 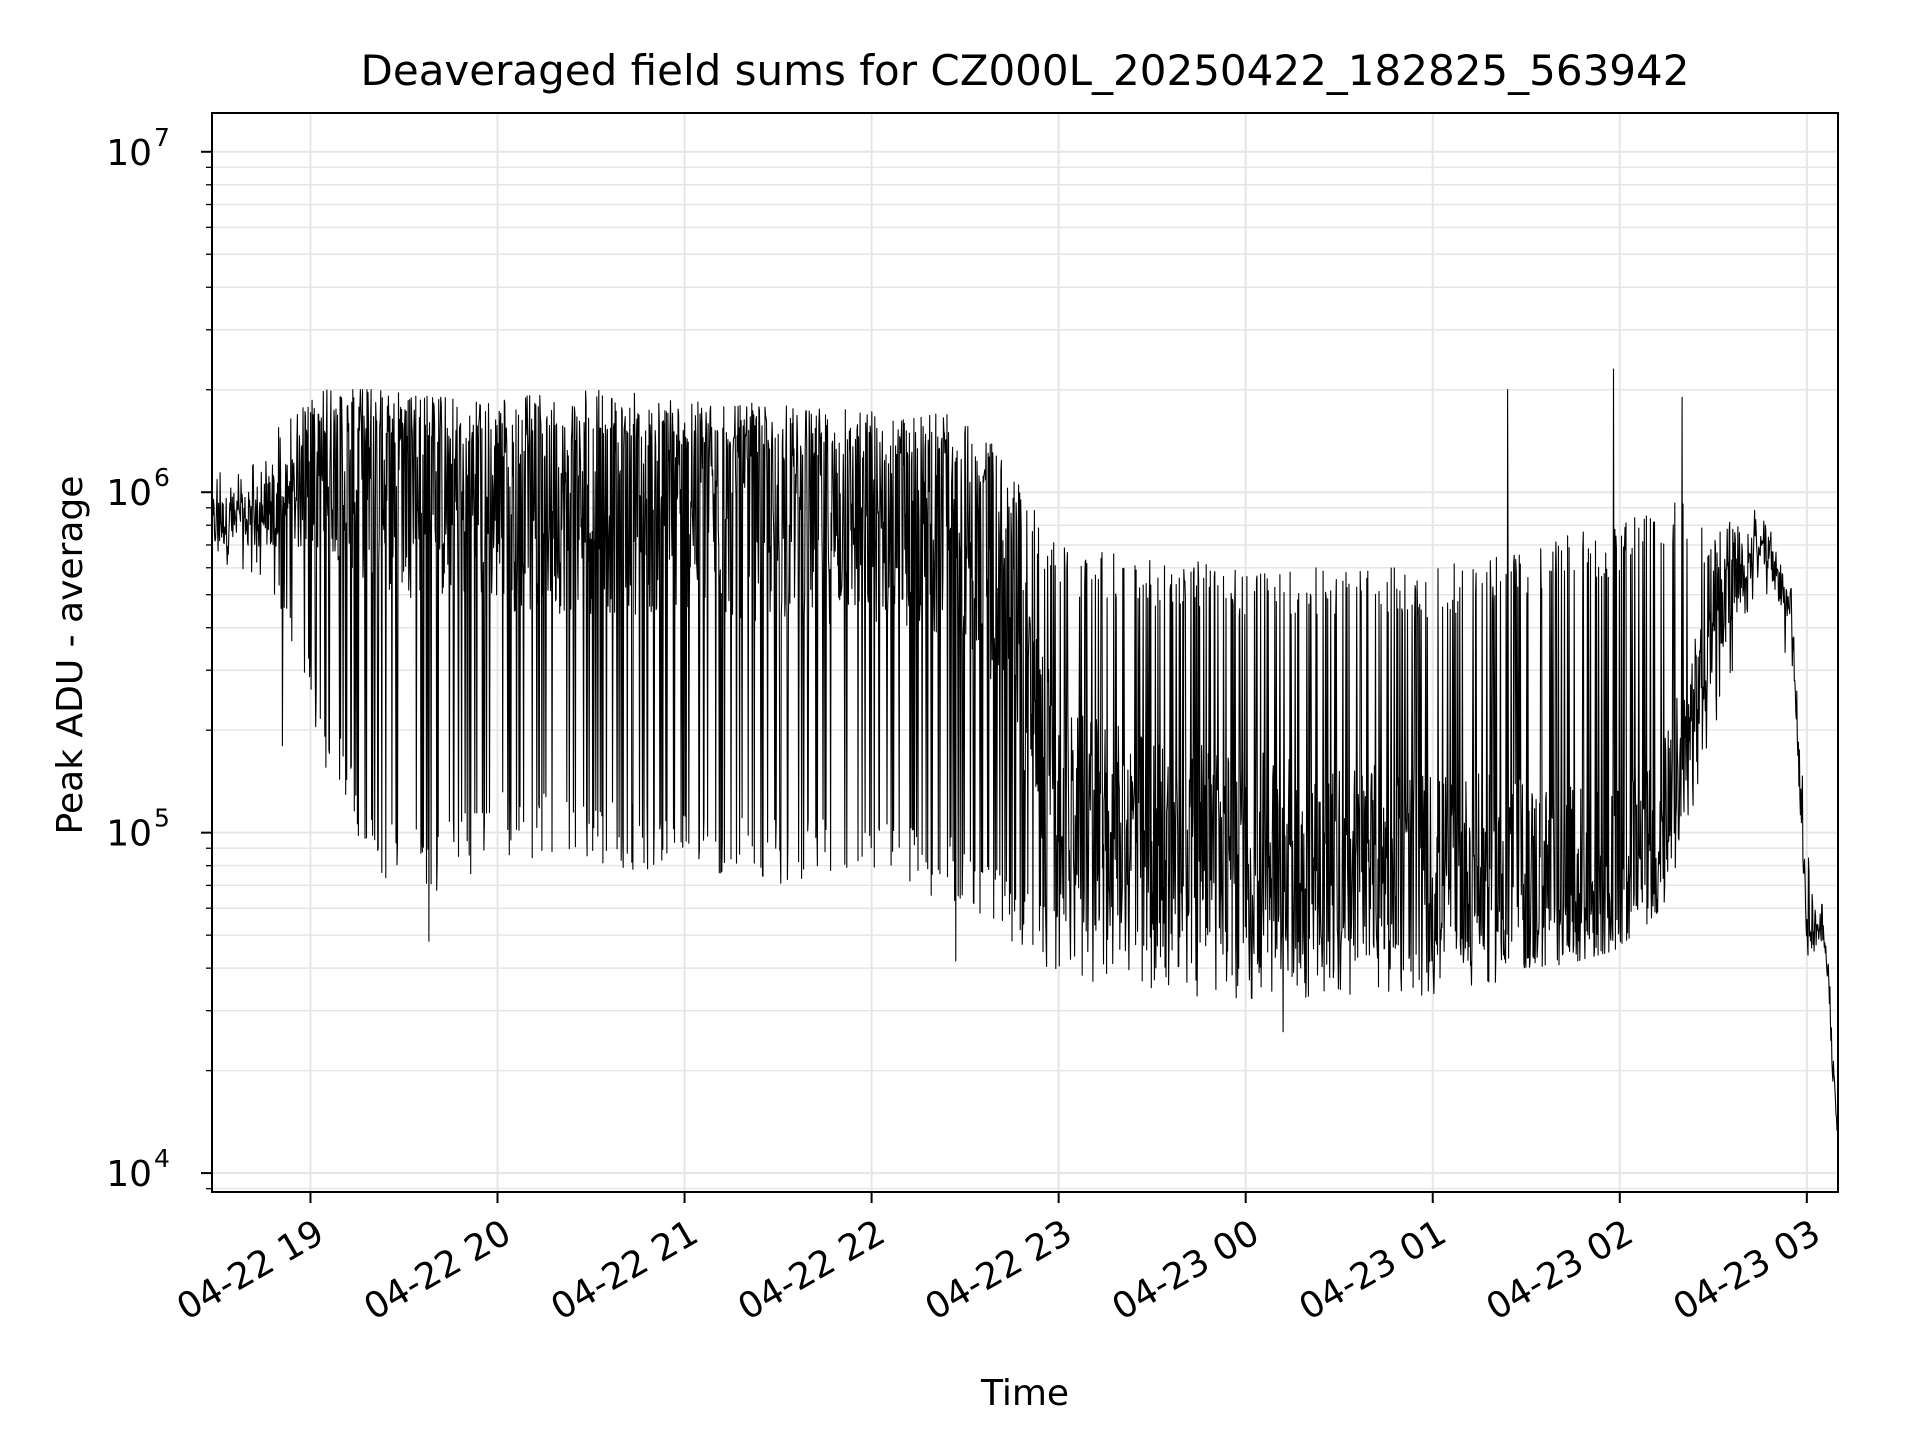 What do you see at coordinates (1024, 1393) in the screenshot?
I see `x-axis-label: Time` at bounding box center [1024, 1393].